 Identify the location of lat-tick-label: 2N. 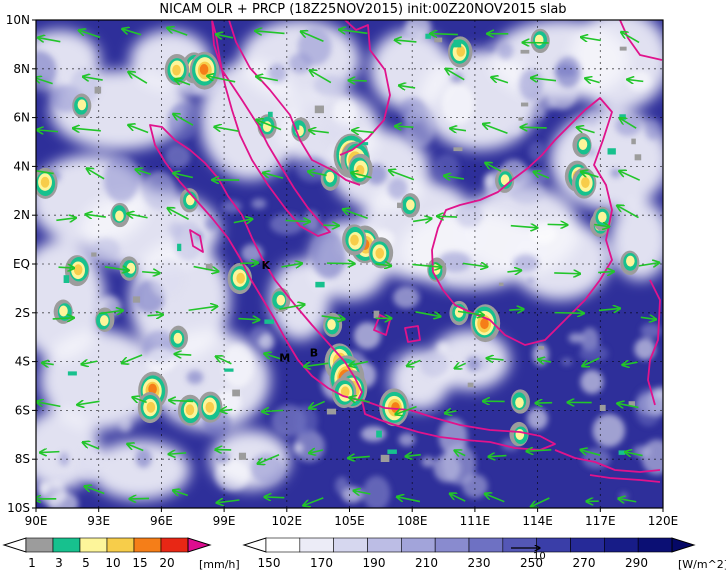
(21, 215).